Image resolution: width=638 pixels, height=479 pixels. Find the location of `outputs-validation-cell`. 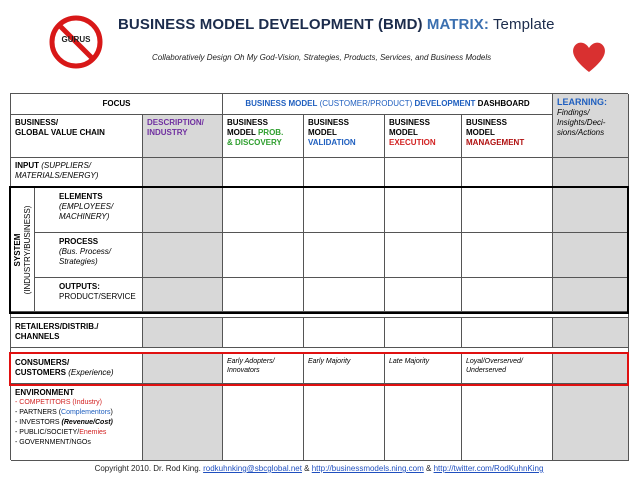

outputs-validation-cell is located at coordinates (344, 295).